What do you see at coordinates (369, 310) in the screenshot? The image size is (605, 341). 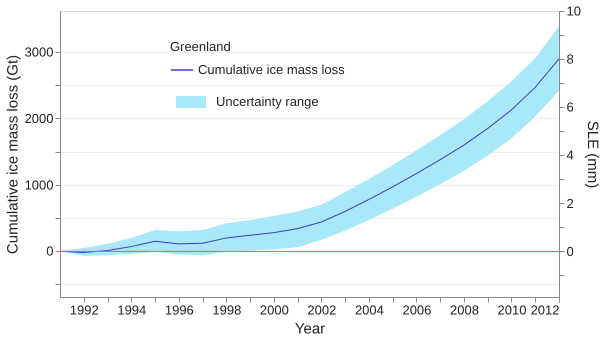 I see `x-tick-label: 2004` at bounding box center [369, 310].